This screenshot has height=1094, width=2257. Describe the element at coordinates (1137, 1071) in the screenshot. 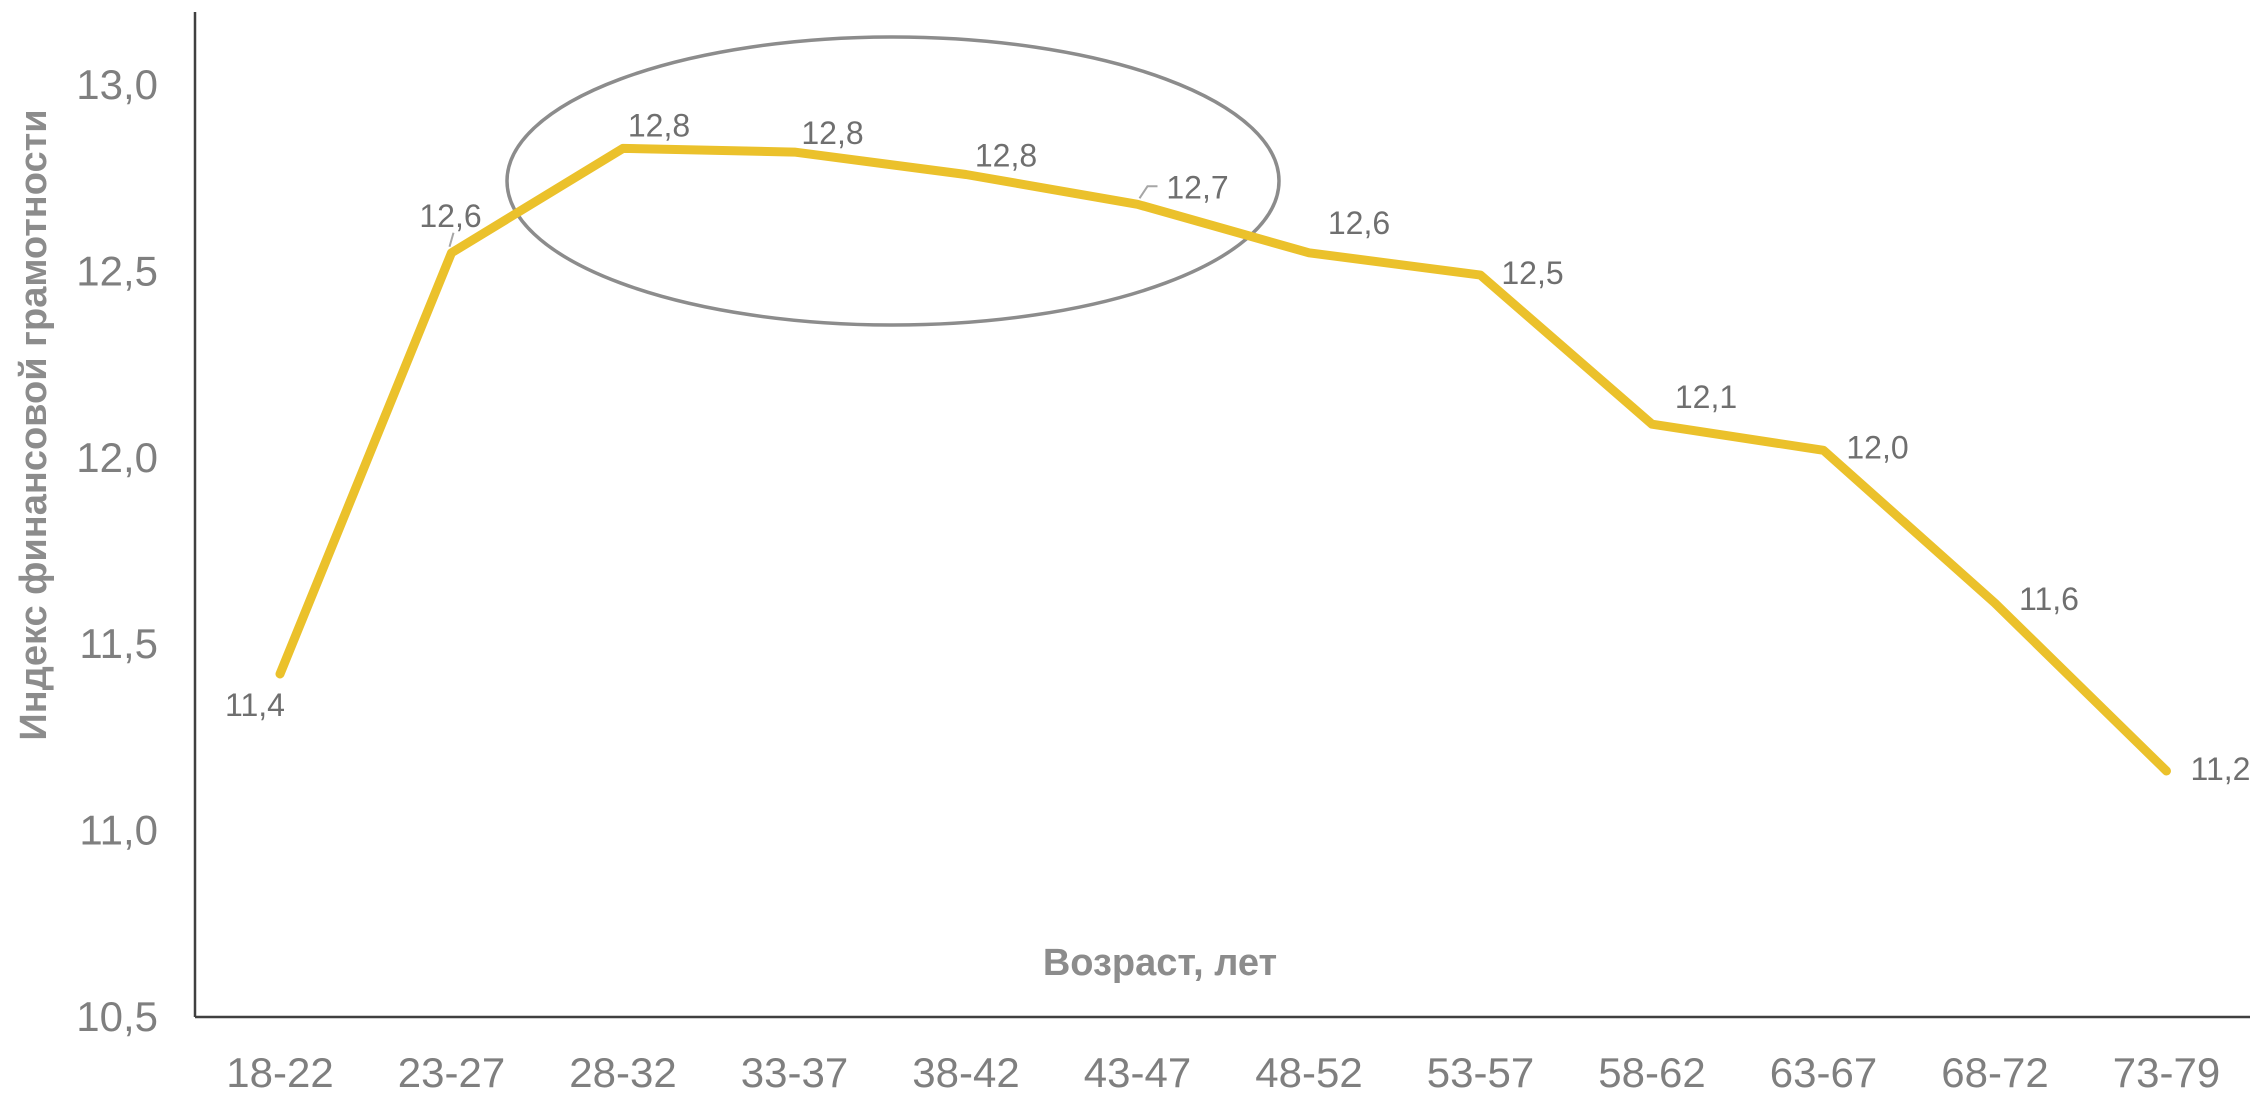

I see `x-tick-label: 43-47` at that location.